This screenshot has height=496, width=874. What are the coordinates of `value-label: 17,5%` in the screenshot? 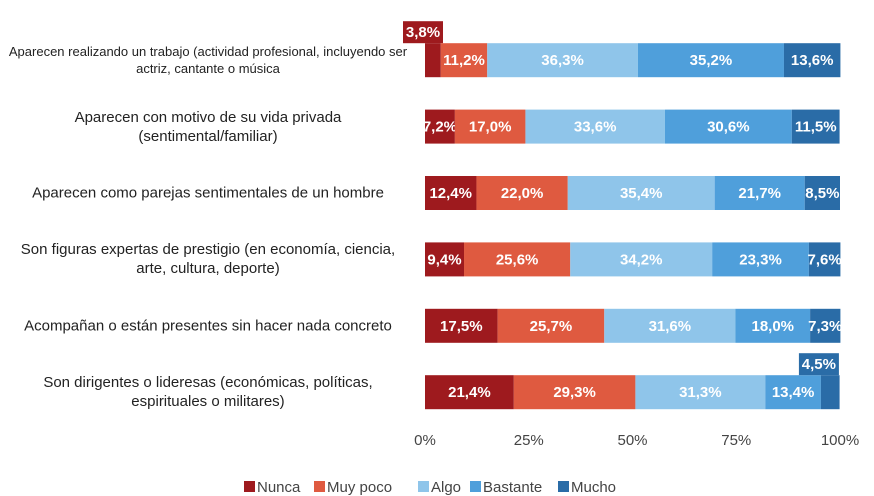 It's located at (461, 326).